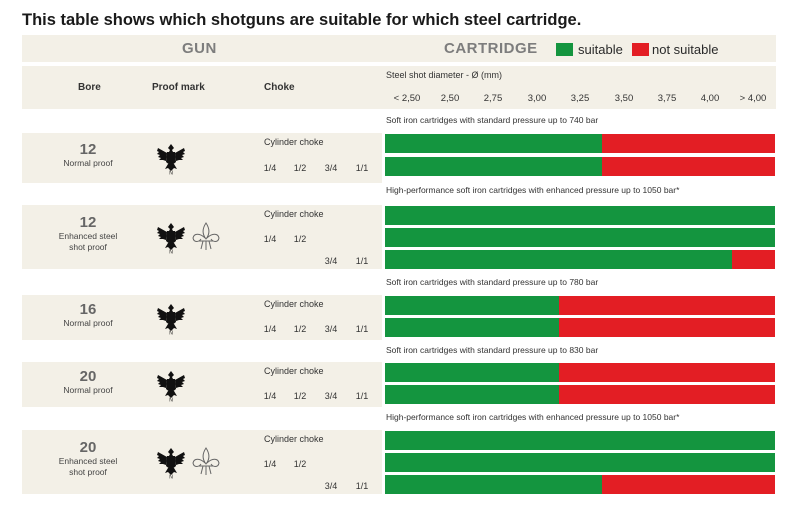 This screenshot has height=509, width=800. What do you see at coordinates (88, 309) in the screenshot?
I see `bore-value: 16` at bounding box center [88, 309].